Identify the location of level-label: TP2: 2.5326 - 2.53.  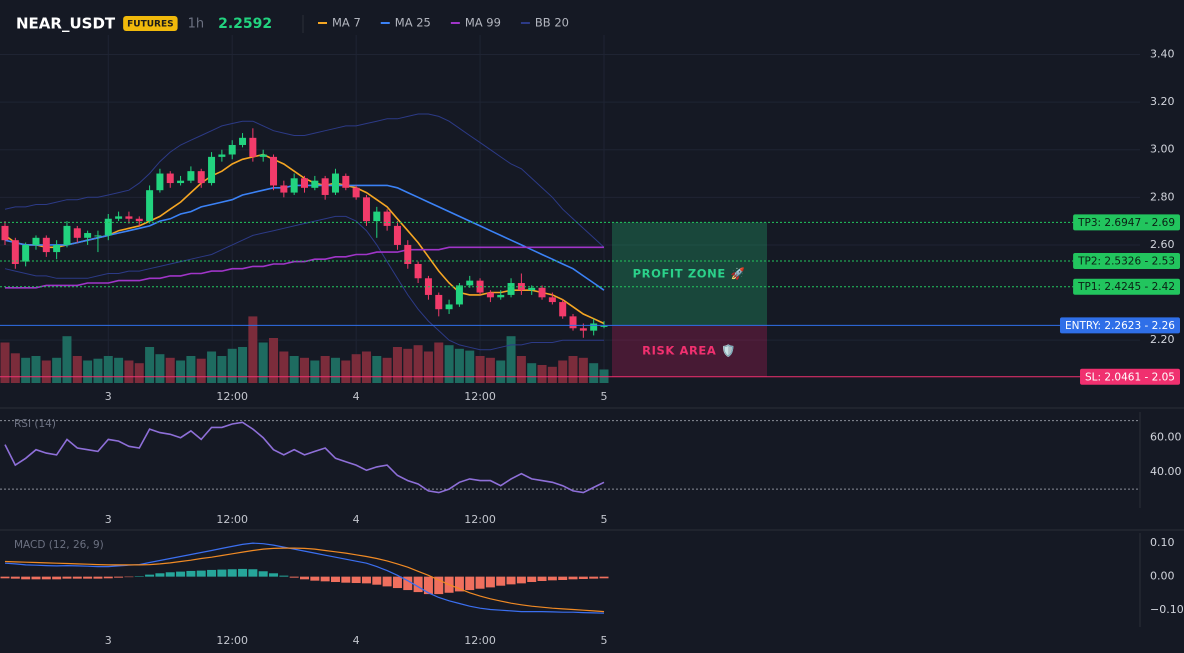
(1126, 261).